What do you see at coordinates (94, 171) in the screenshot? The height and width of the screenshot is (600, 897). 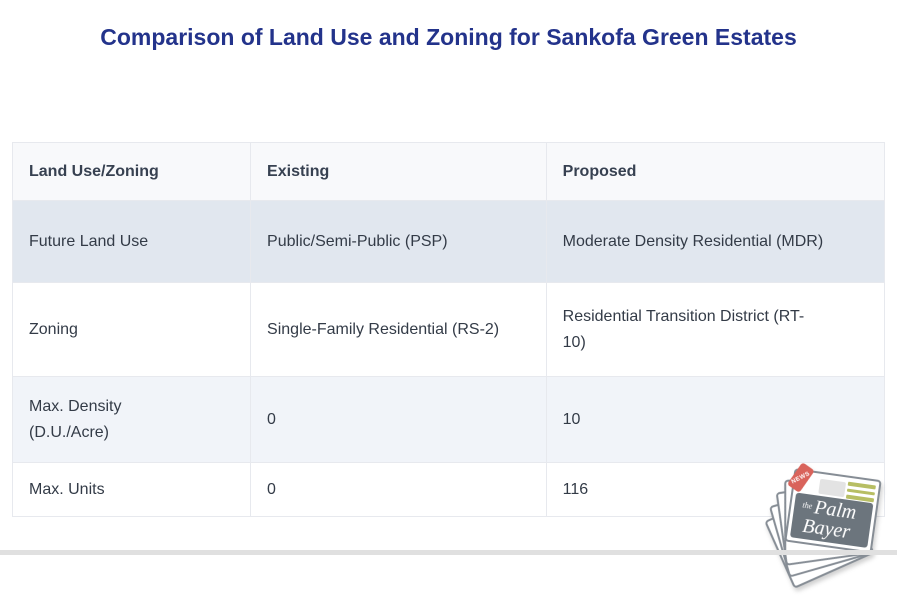 I see `header-label: Land Use/Zoning` at bounding box center [94, 171].